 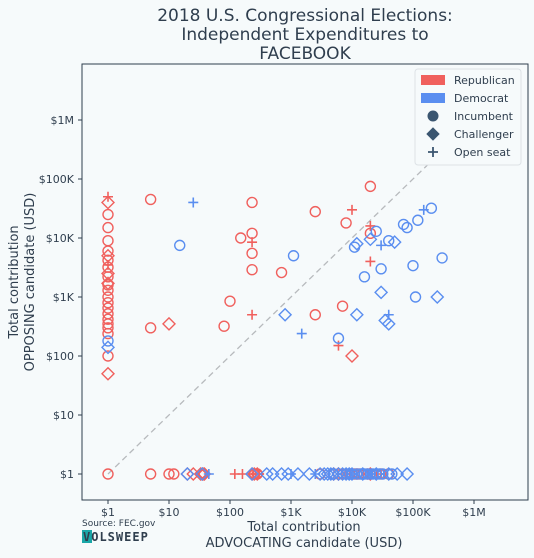 I want to click on y-axis-label-line-1: Total contribution, so click(x=14, y=282).